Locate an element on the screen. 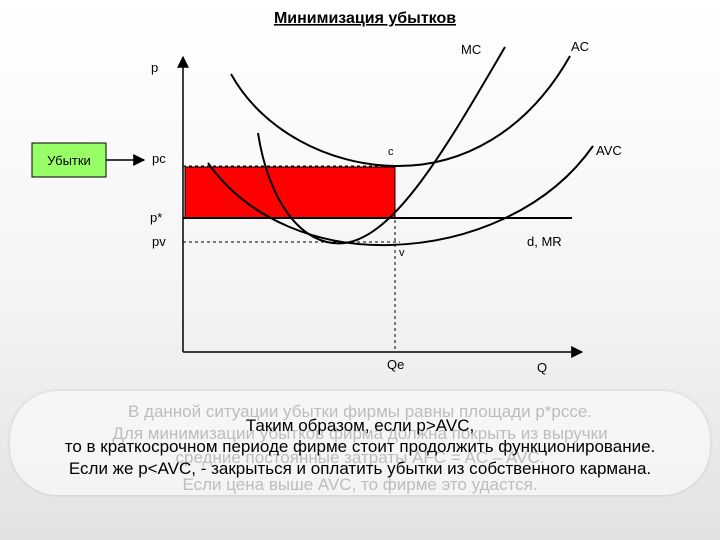 This screenshot has height=540, width=720. c-point-label: c is located at coordinates (391, 152).